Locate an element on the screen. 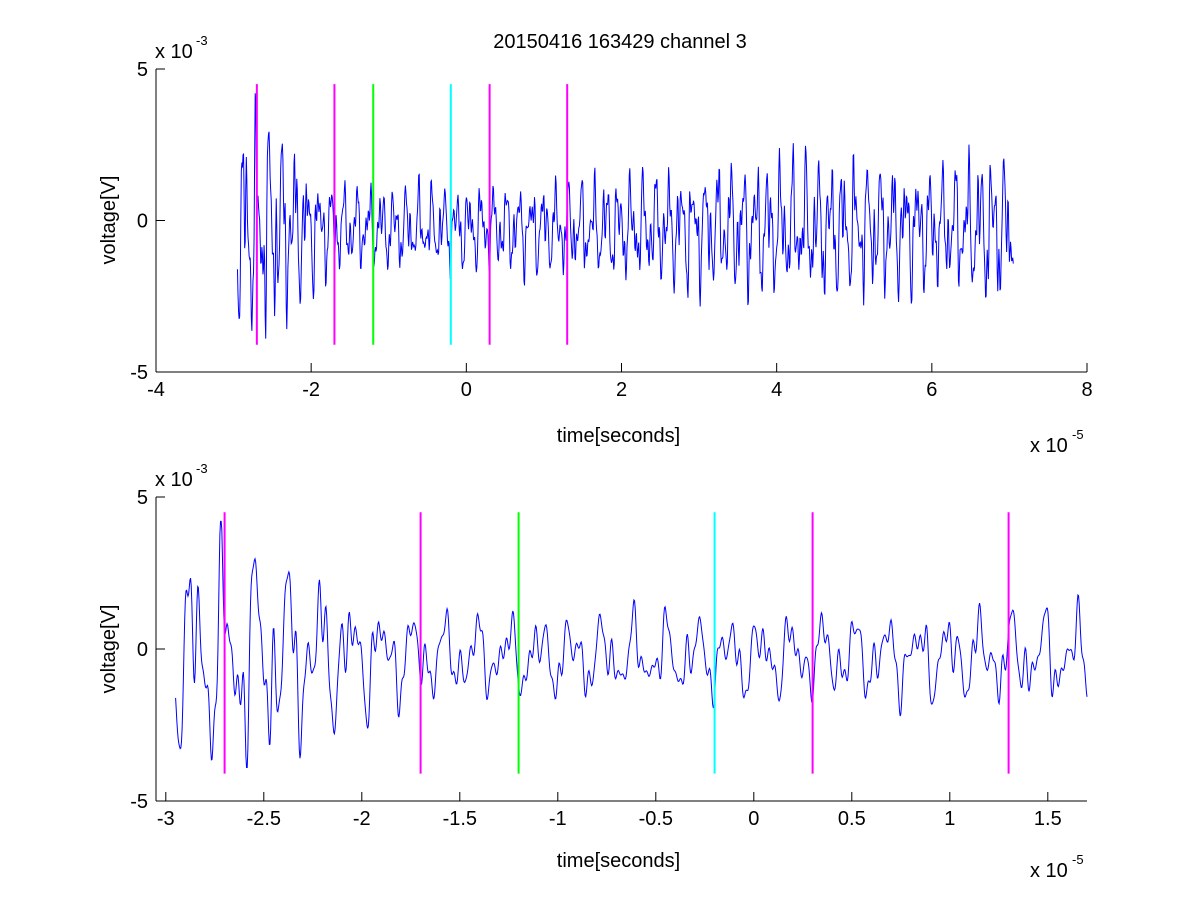 Image resolution: width=1200 pixels, height=901 pixels. x-tick-label: 1 is located at coordinates (949, 819).